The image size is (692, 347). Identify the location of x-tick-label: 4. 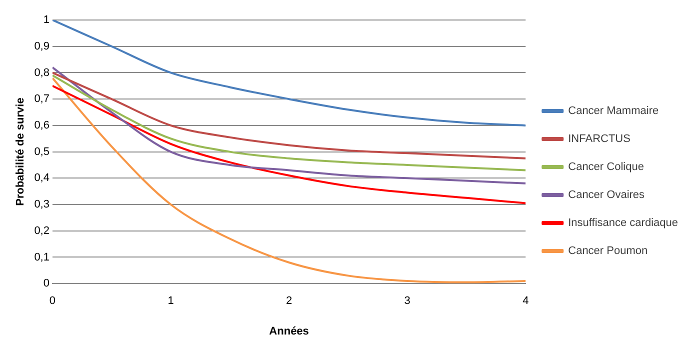
(525, 301).